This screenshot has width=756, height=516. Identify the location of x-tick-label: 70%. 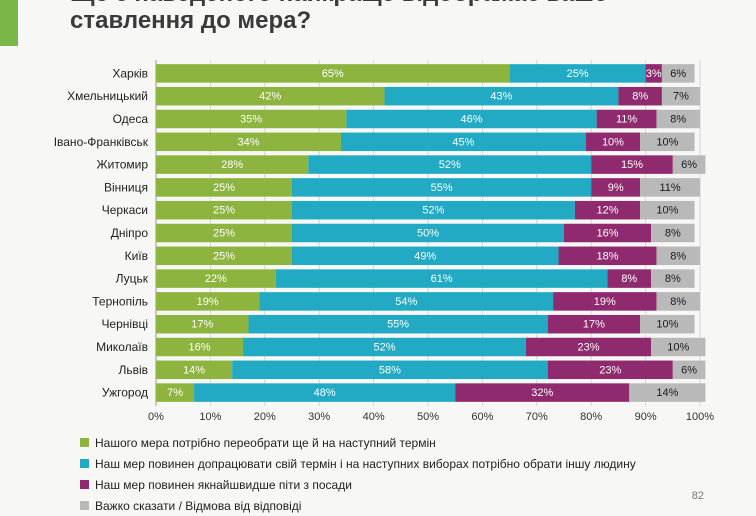
(537, 417).